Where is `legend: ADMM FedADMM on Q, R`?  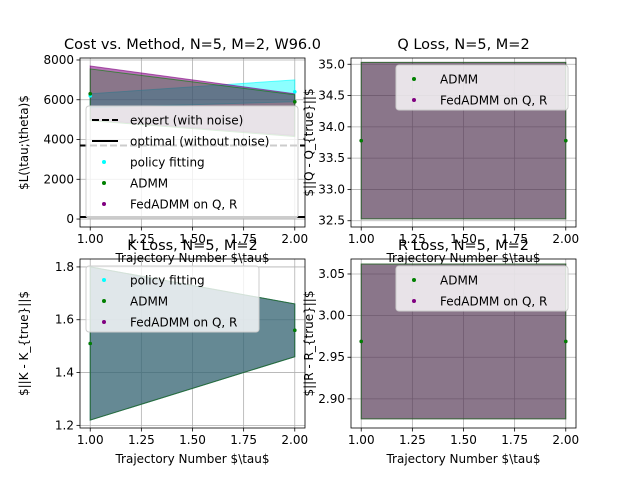
legend: ADMM FedADMM on Q, R is located at coordinates (482, 288).